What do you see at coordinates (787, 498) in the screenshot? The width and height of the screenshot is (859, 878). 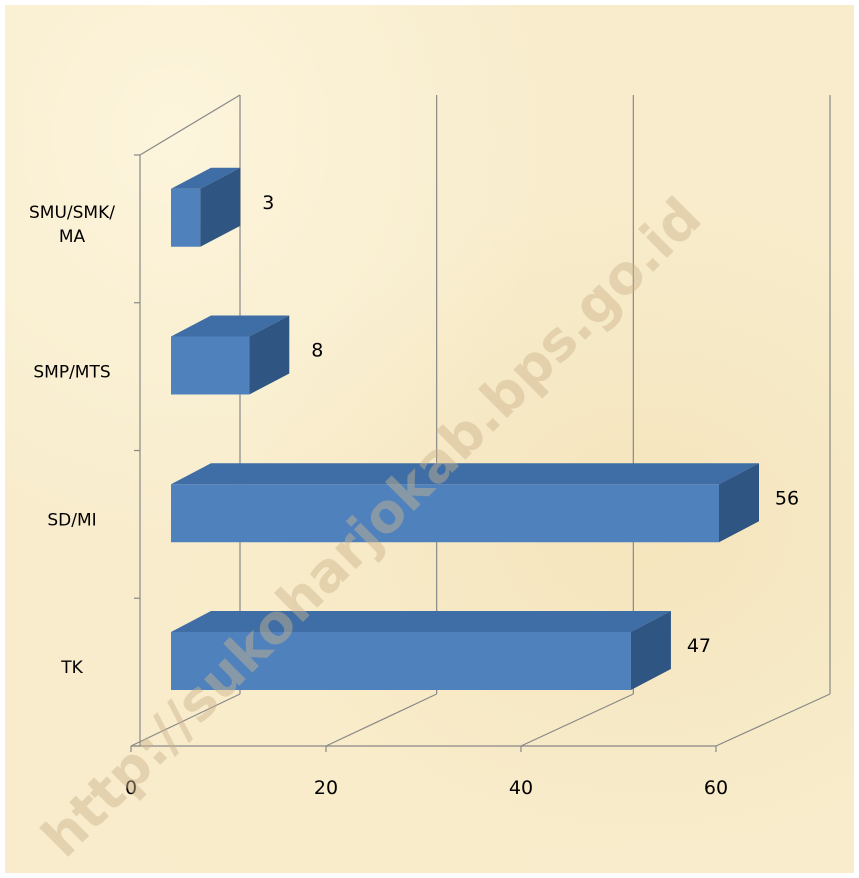 I see `data-label-1: 56` at bounding box center [787, 498].